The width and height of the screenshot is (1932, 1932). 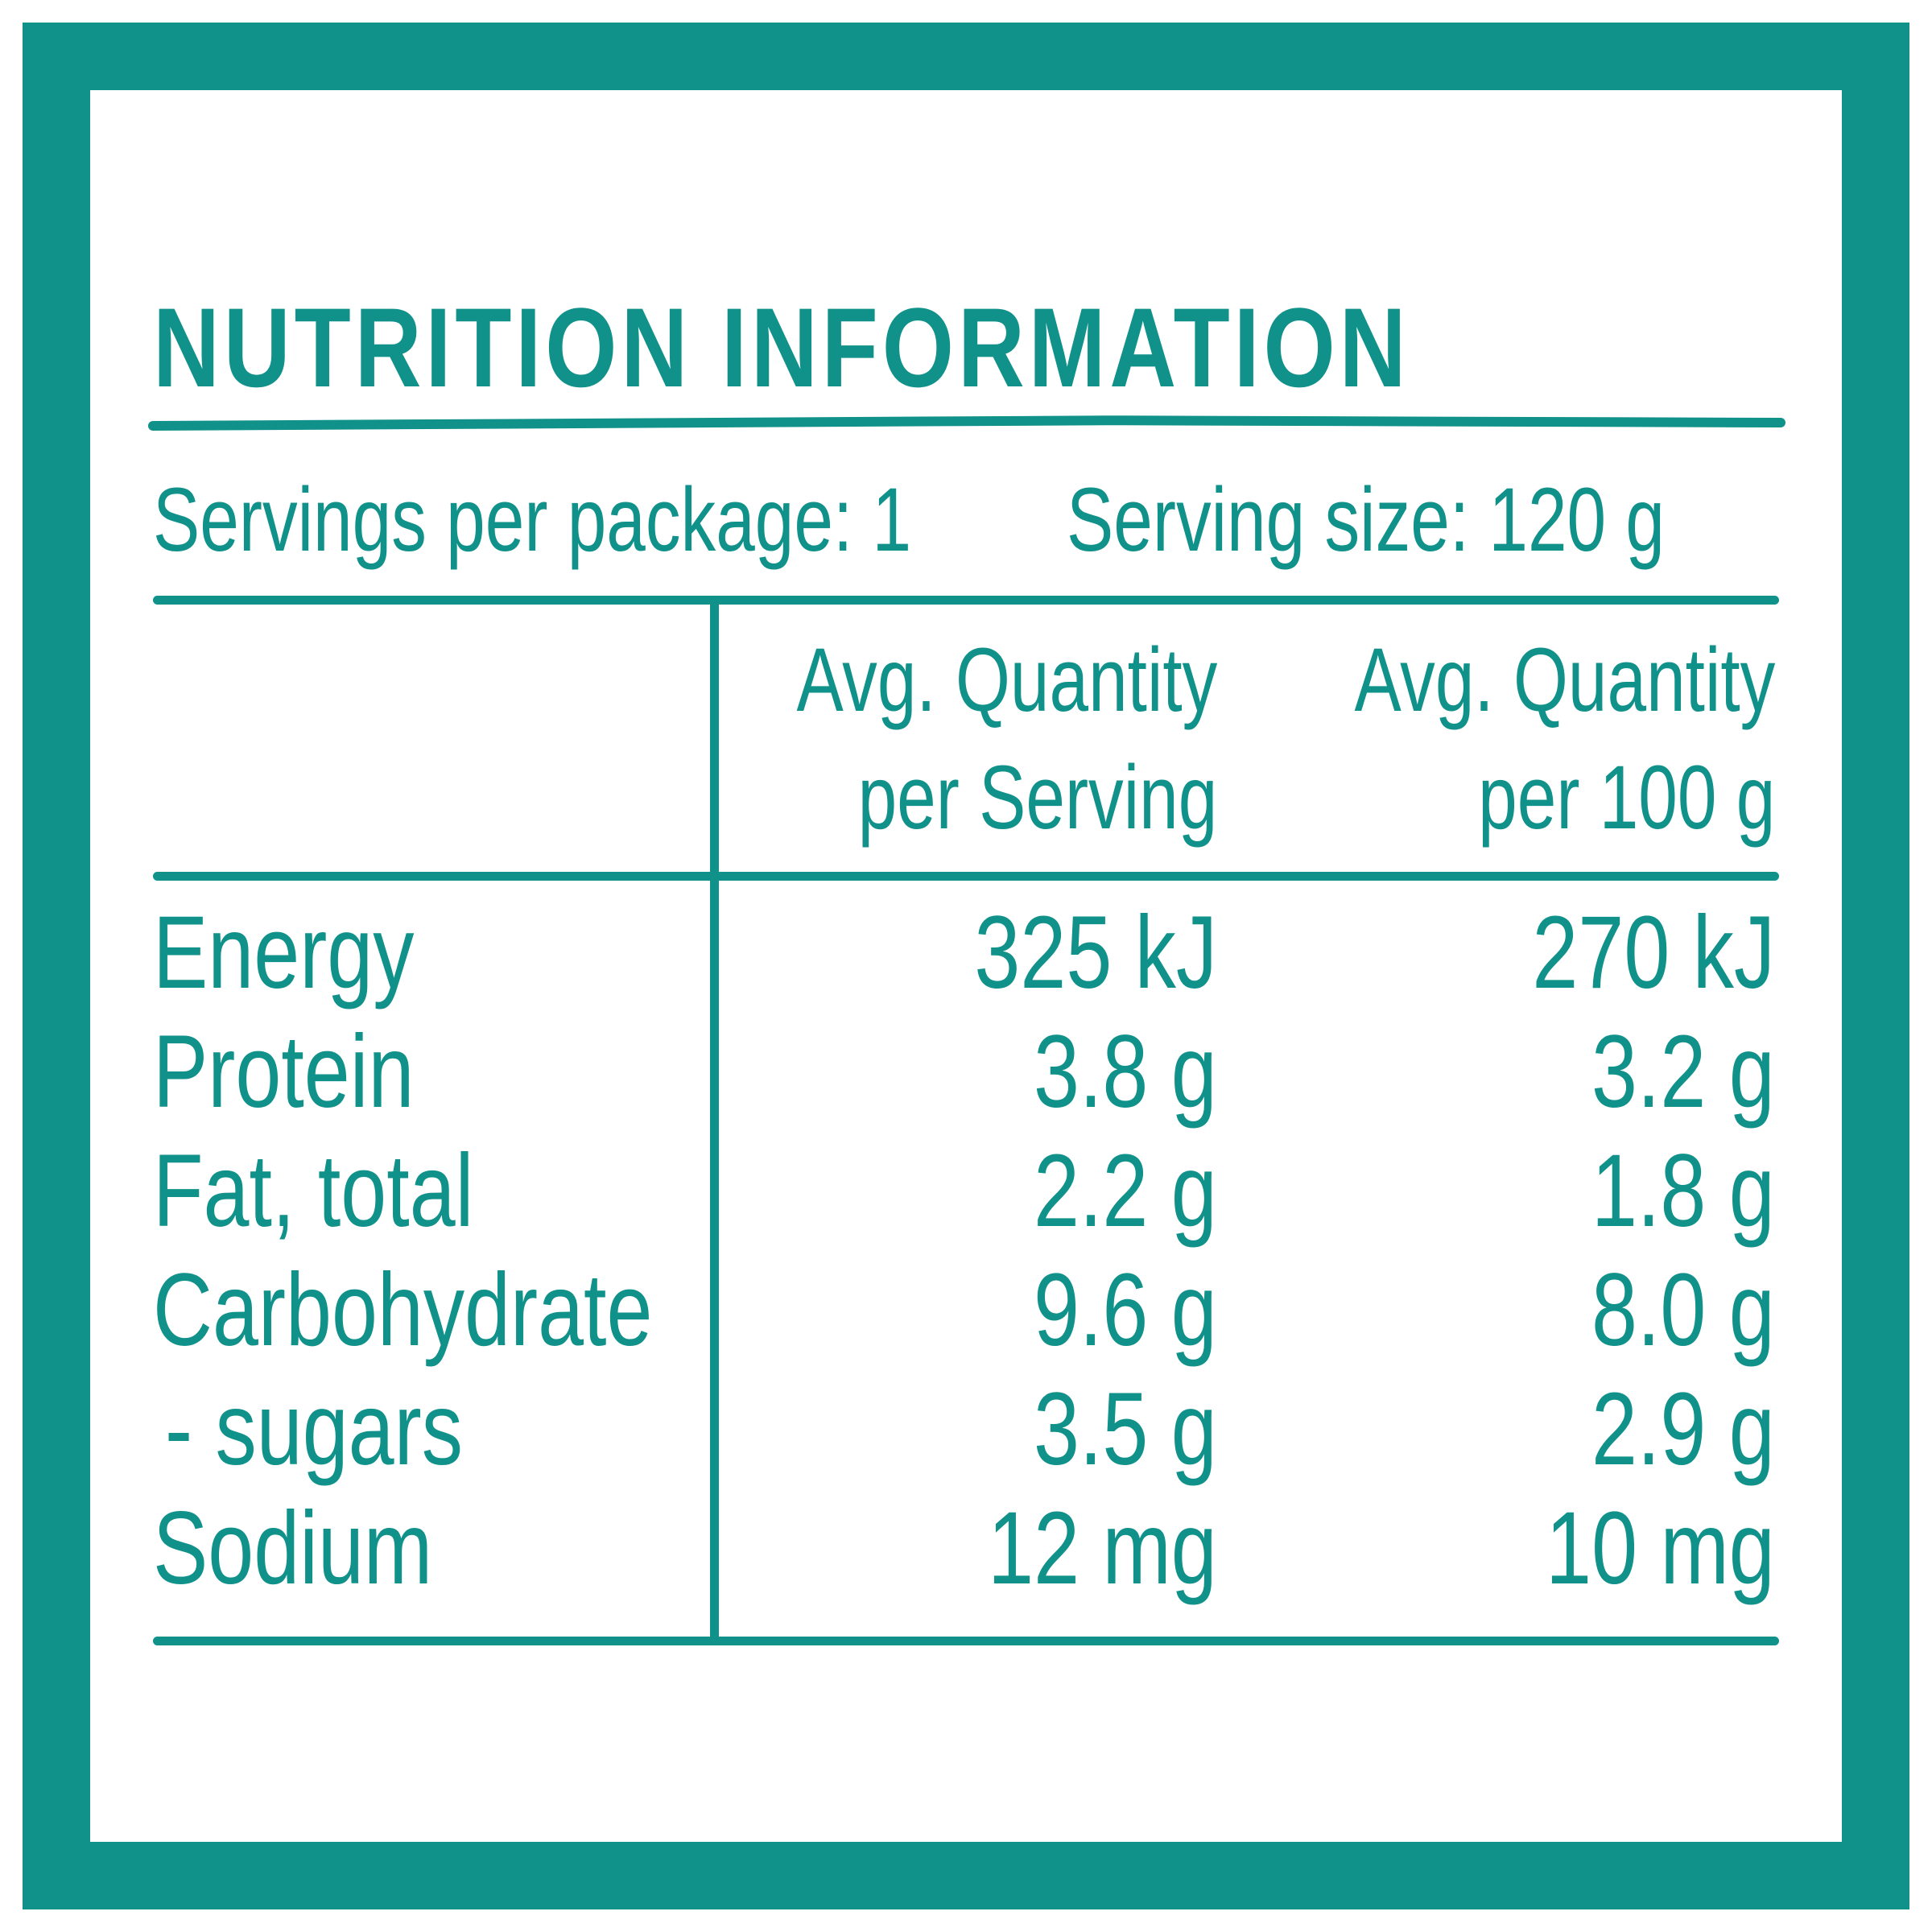 I want to click on title-underline, so click(x=966, y=423).